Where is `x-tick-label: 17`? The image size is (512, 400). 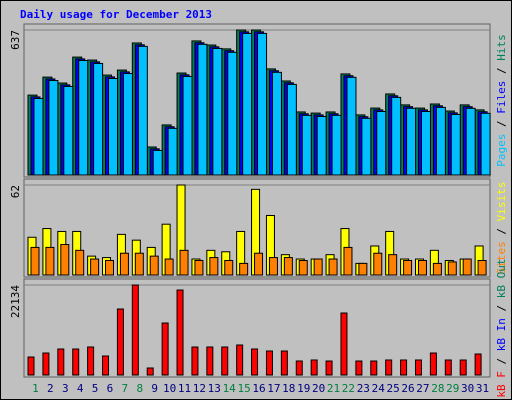
x-tick-label: 17 is located at coordinates (273, 388).